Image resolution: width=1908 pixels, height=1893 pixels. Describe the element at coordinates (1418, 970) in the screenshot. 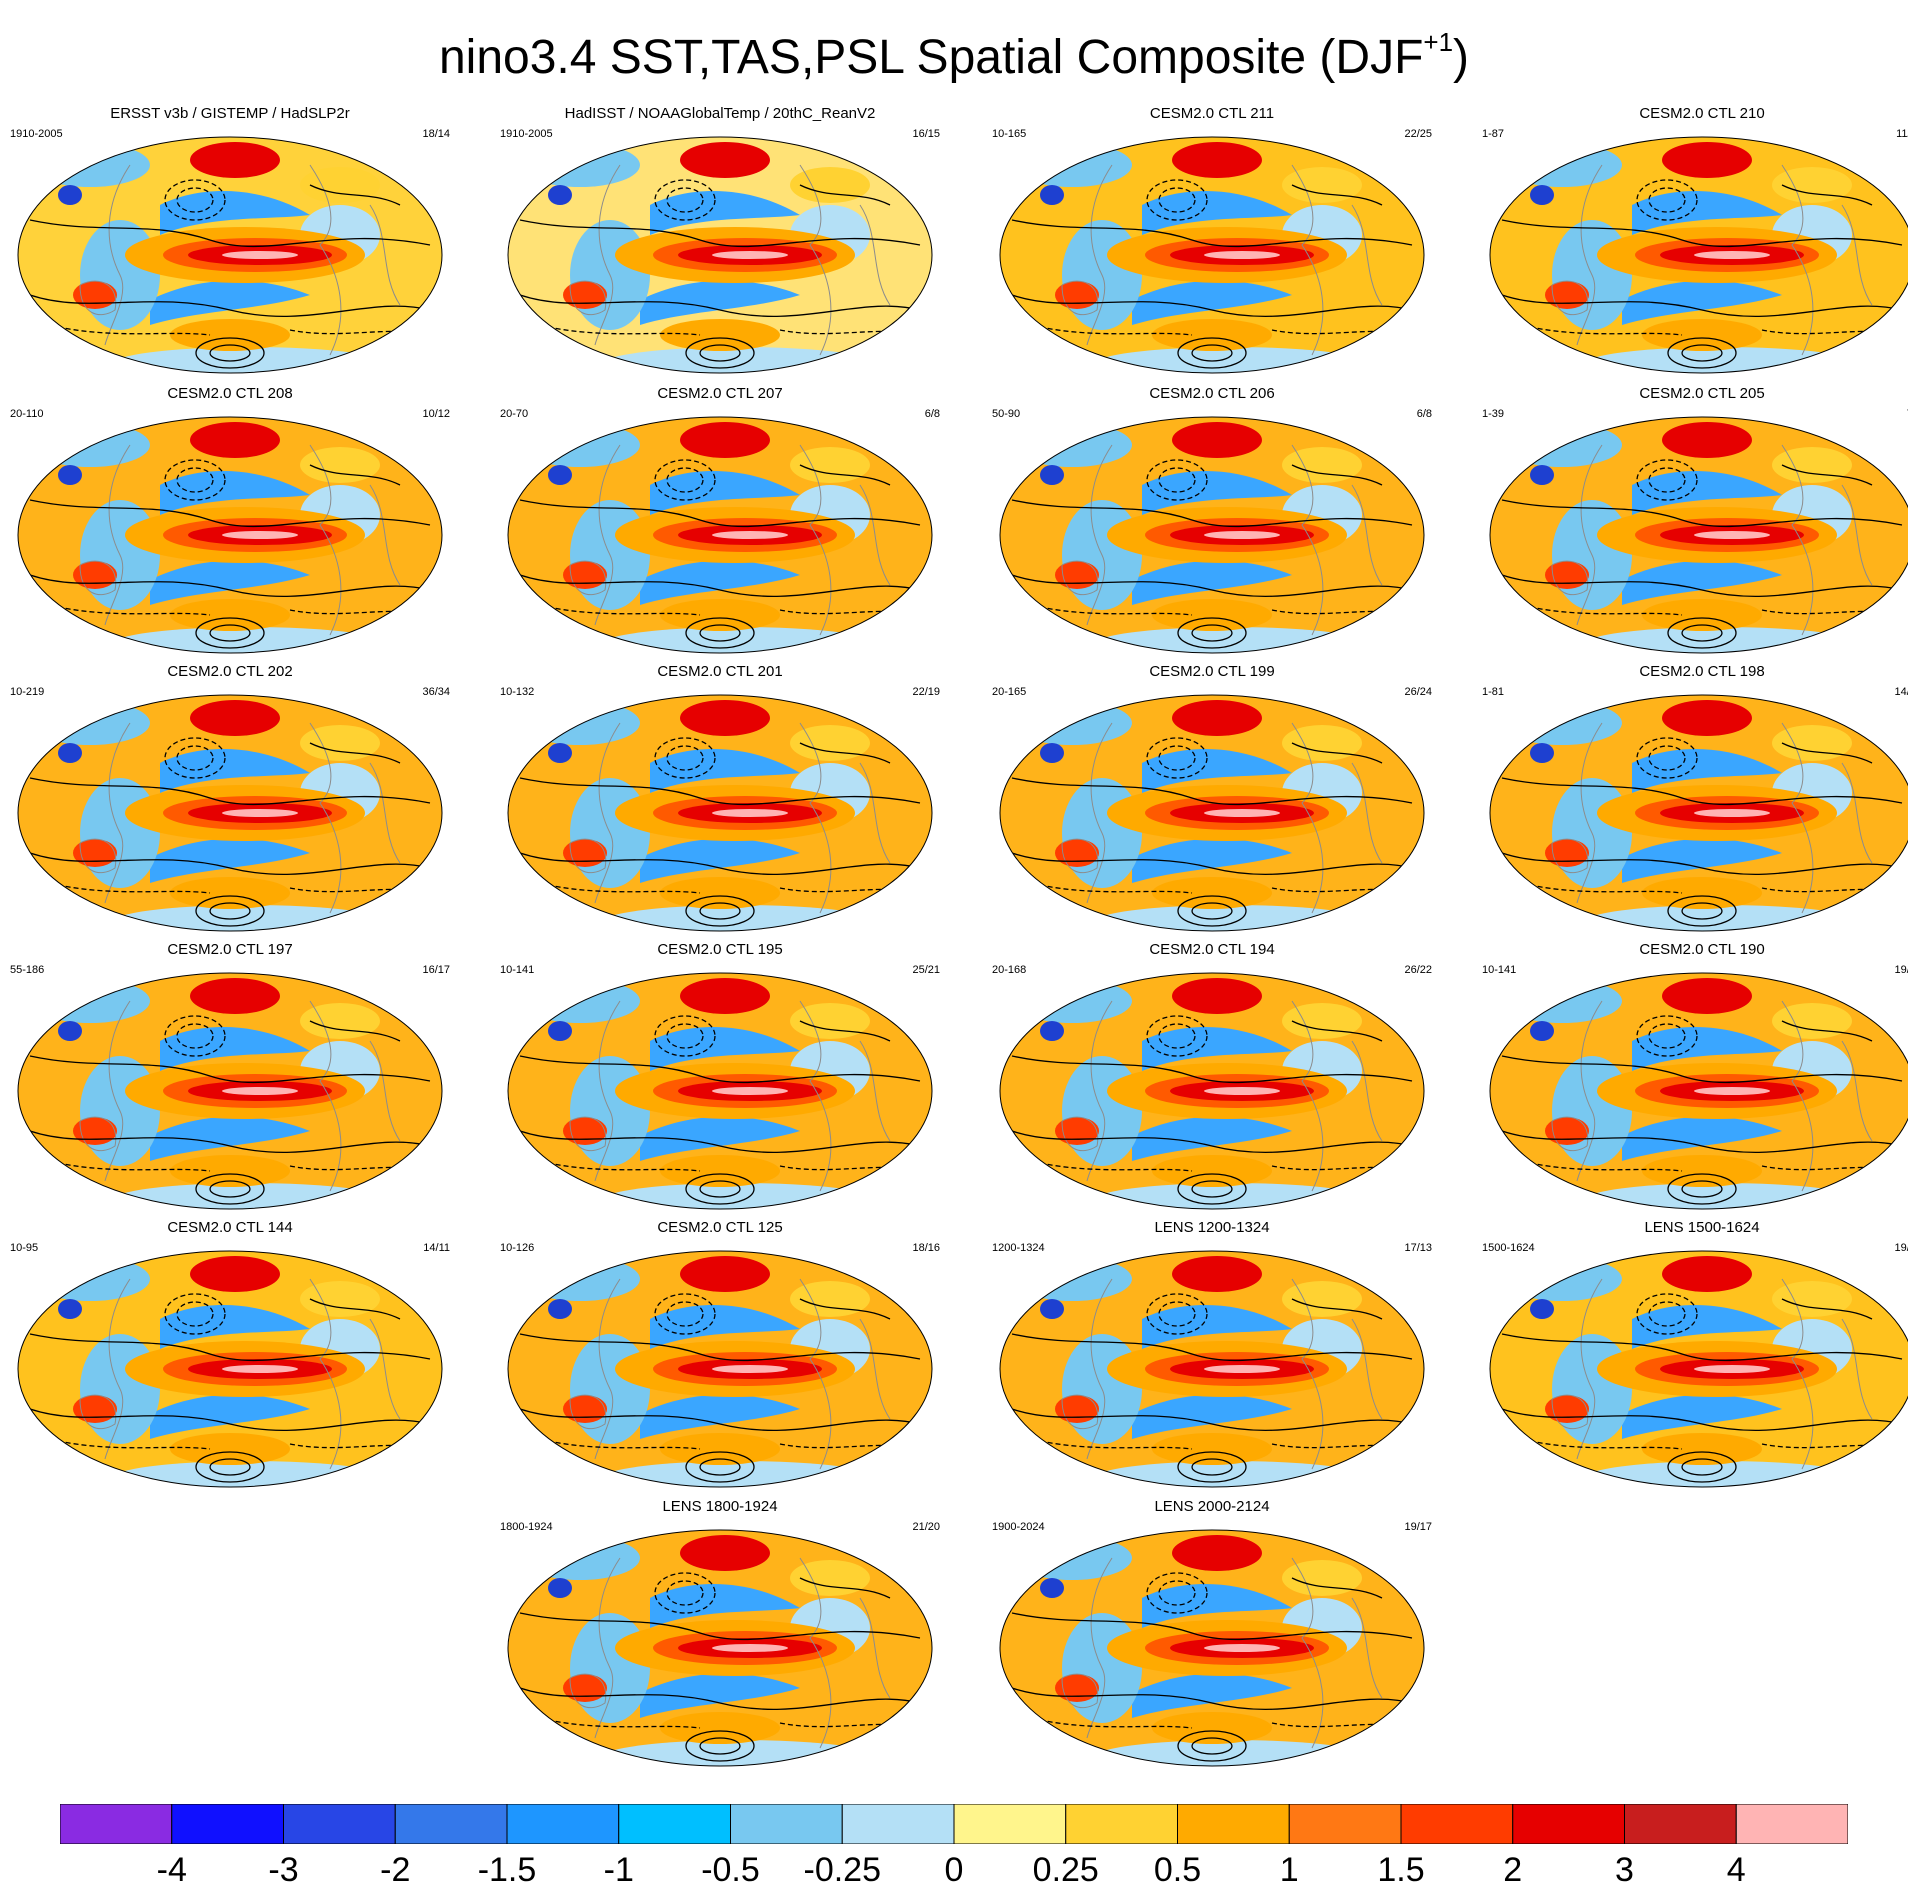

I see `panel-count: 26/22` at that location.